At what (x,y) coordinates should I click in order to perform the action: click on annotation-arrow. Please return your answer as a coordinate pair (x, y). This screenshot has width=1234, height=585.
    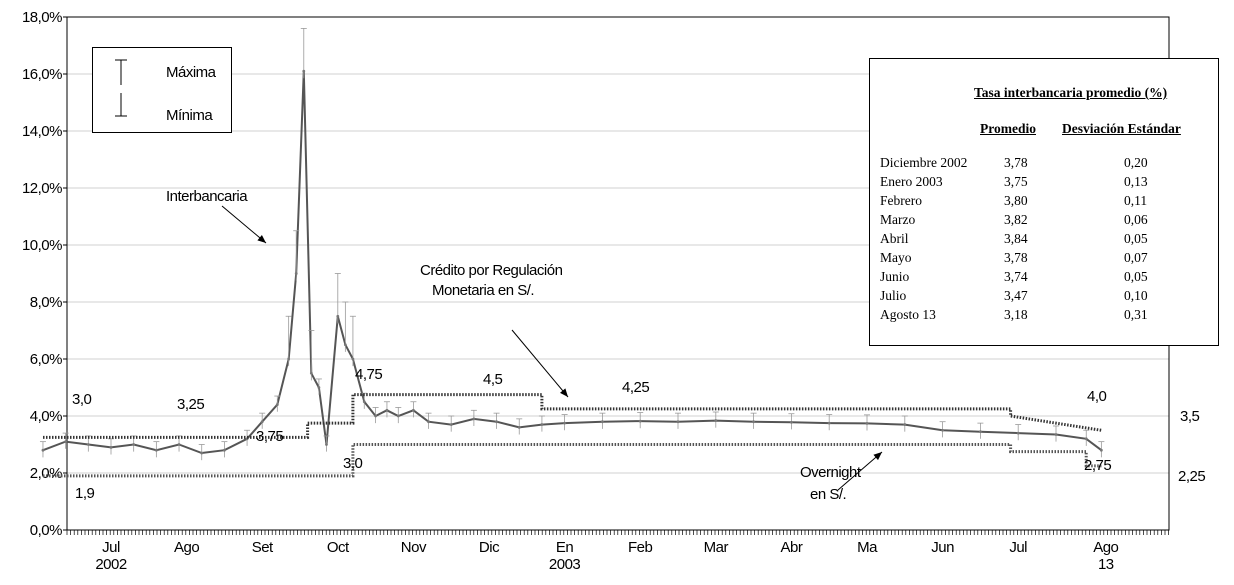
    Looking at the image, I should click on (540, 363).